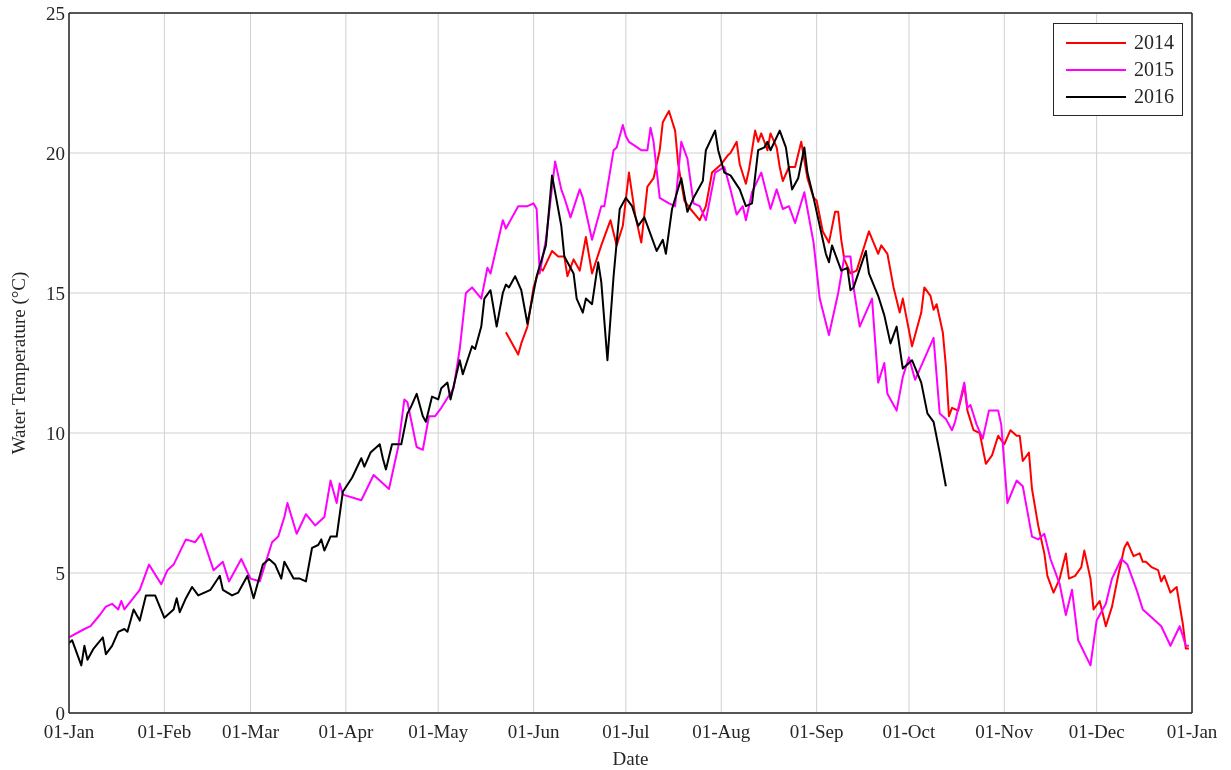  Describe the element at coordinates (55, 153) in the screenshot. I see `y-tick-label: 20` at that location.